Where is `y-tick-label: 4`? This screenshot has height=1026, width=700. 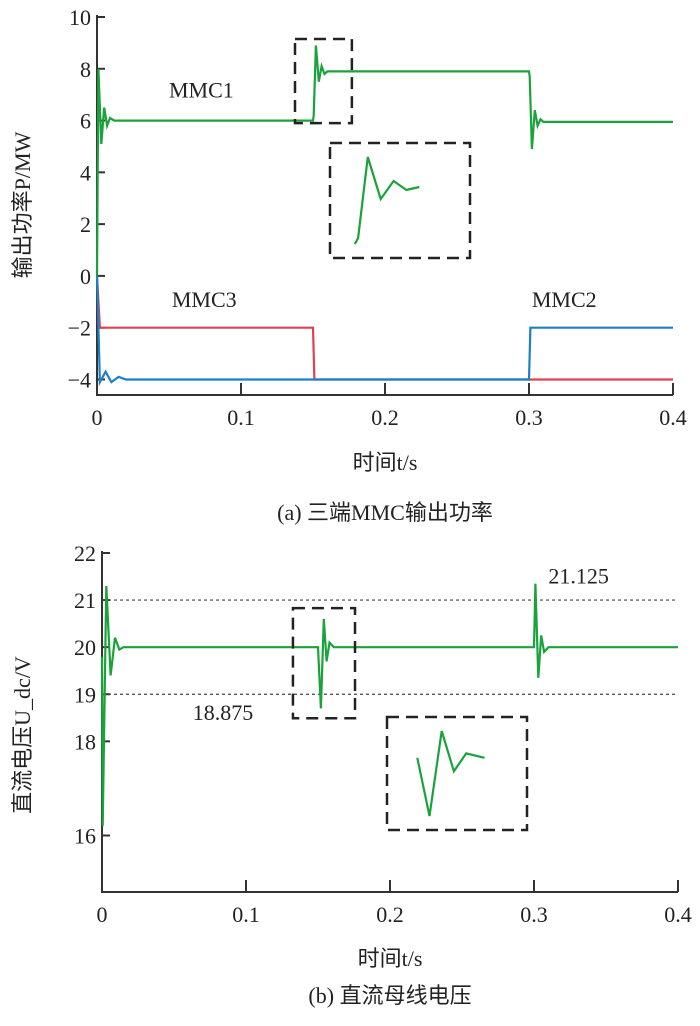
y-tick-label: 4 is located at coordinates (85, 172).